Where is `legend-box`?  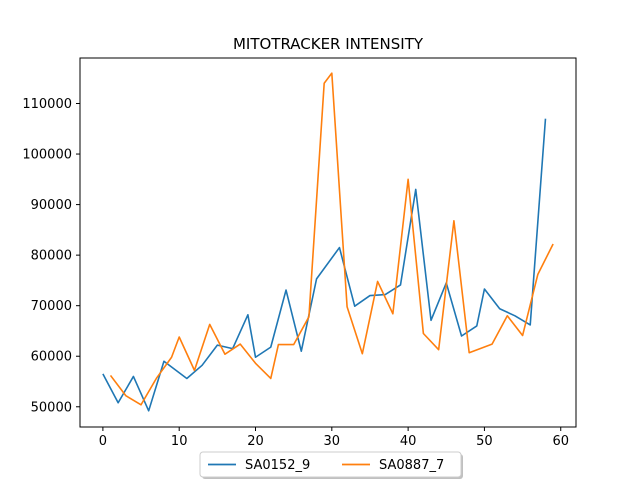 legend-box is located at coordinates (330, 464).